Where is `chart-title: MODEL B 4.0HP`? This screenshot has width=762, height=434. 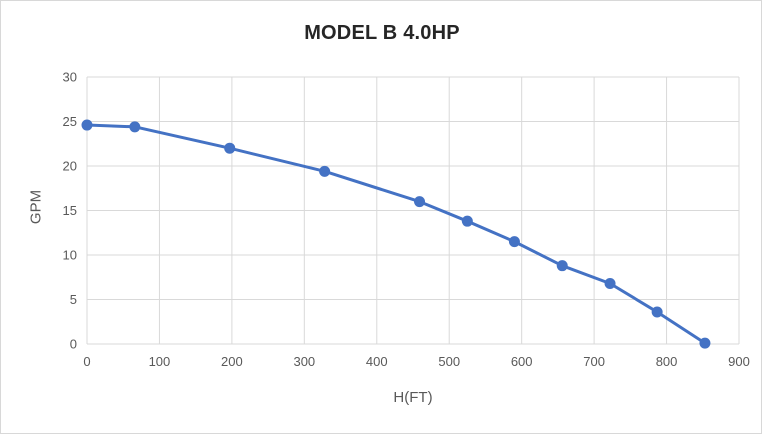 chart-title: MODEL B 4.0HP is located at coordinates (382, 33).